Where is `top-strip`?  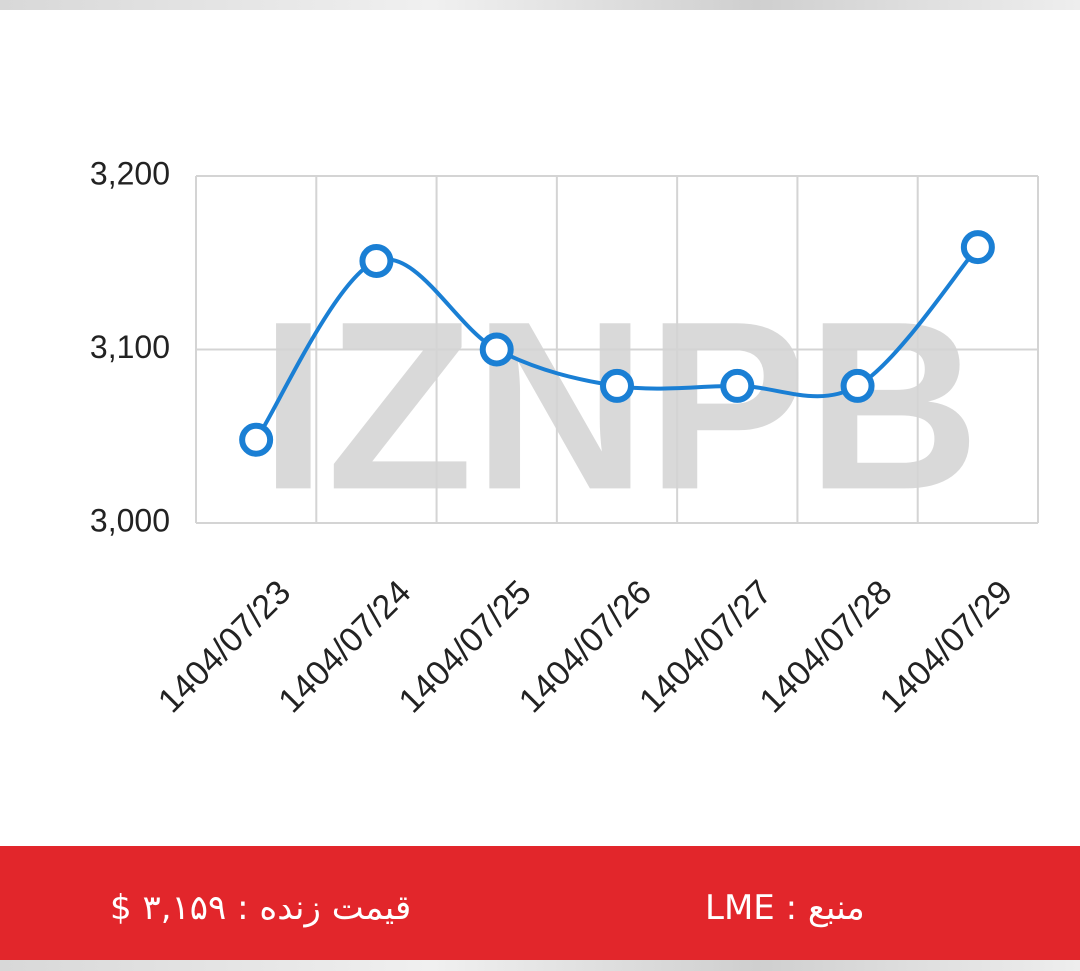 top-strip is located at coordinates (540, 5).